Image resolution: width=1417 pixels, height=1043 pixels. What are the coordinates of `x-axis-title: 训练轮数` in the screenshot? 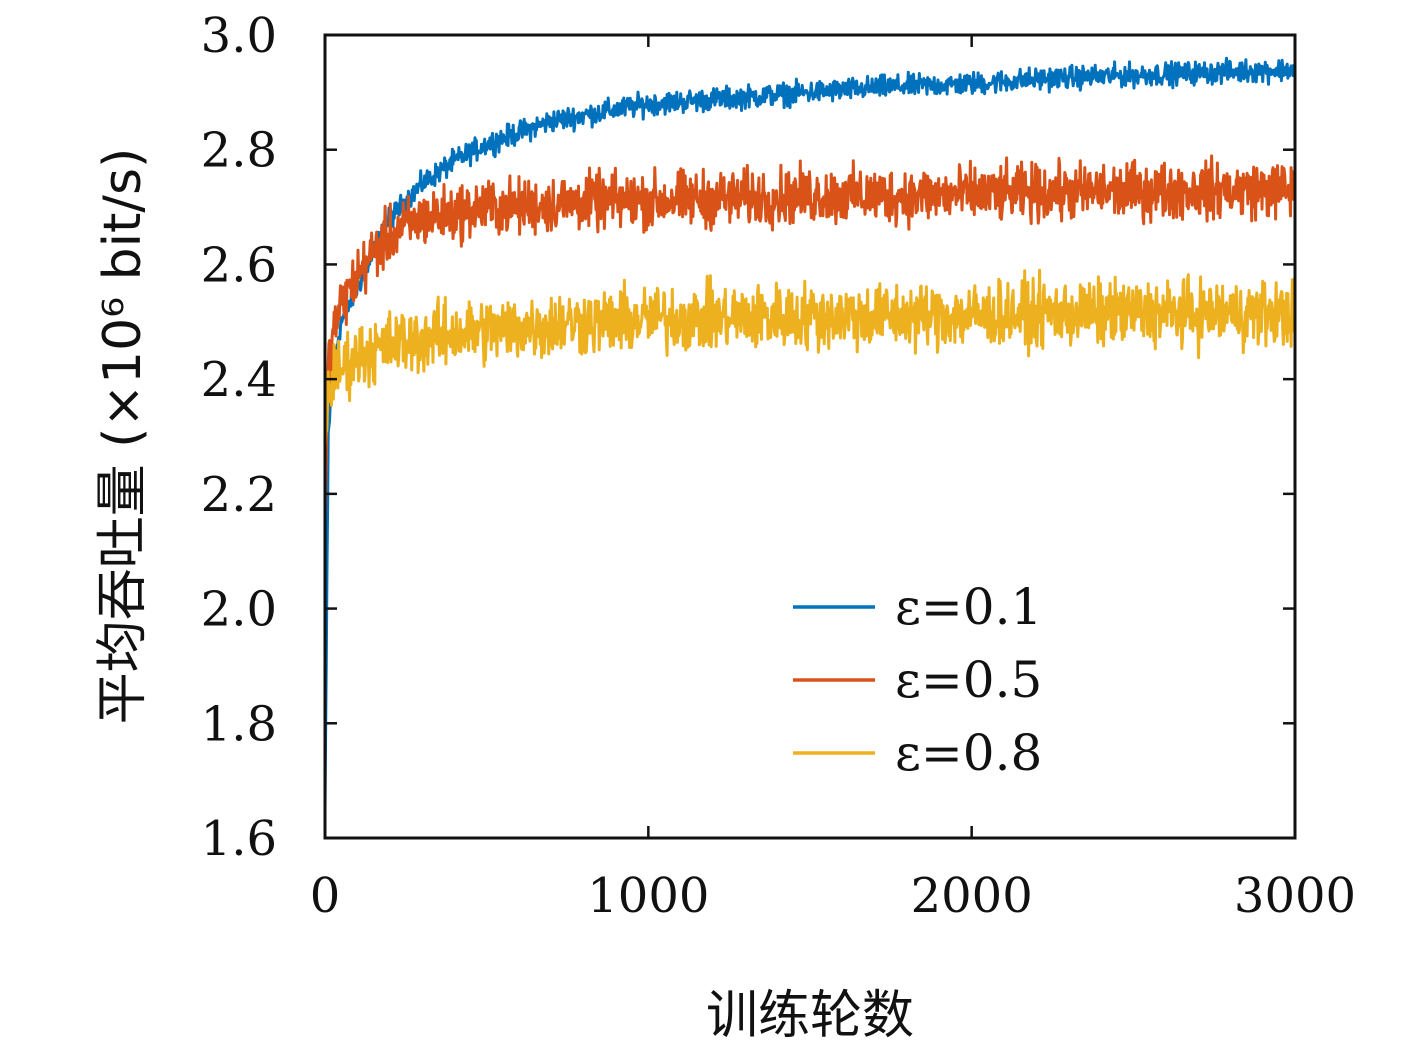 It's located at (810, 1014).